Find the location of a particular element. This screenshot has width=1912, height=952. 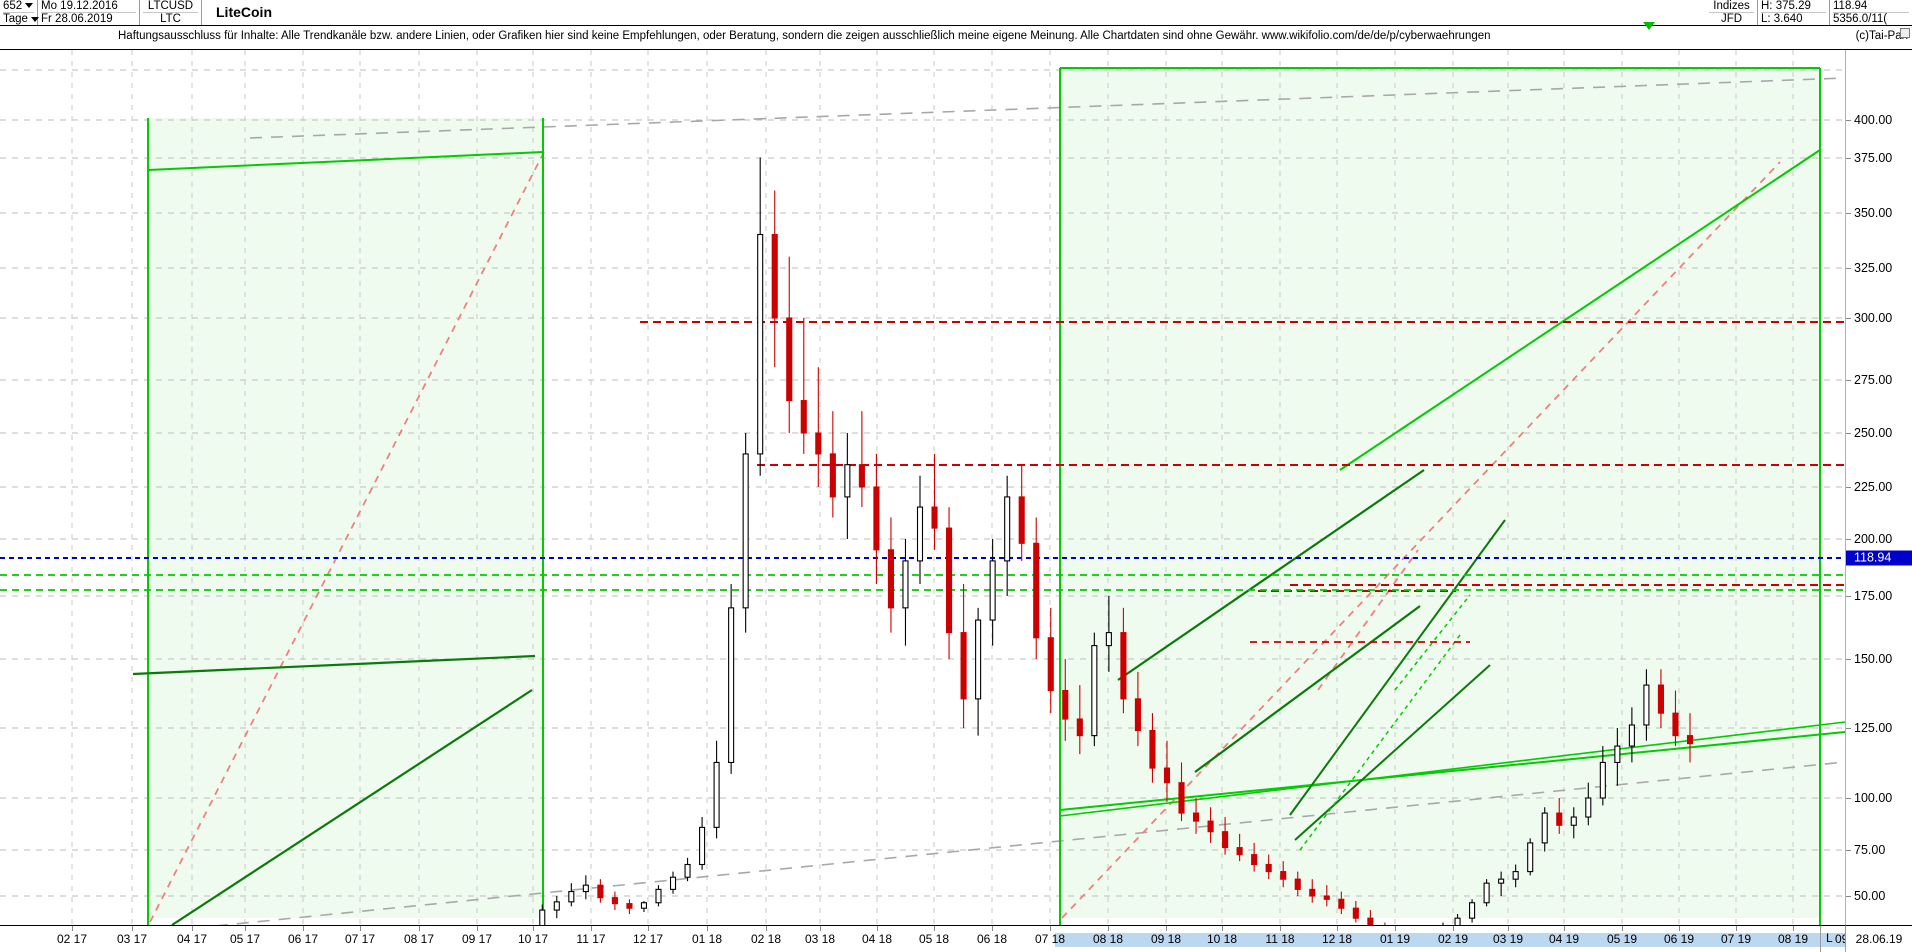

bar-count-selector: 652 Tage is located at coordinates (19, 12).